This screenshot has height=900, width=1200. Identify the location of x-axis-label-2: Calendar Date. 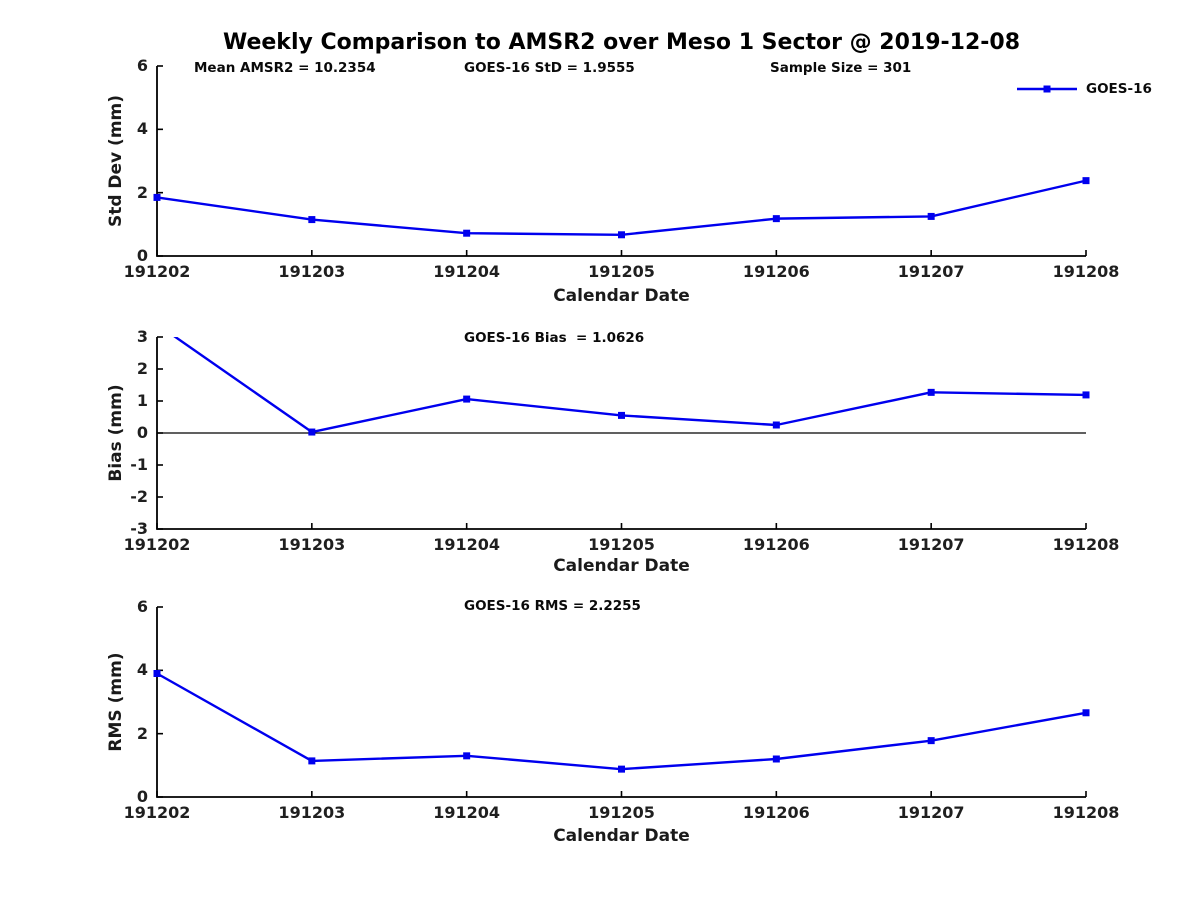
(621, 566).